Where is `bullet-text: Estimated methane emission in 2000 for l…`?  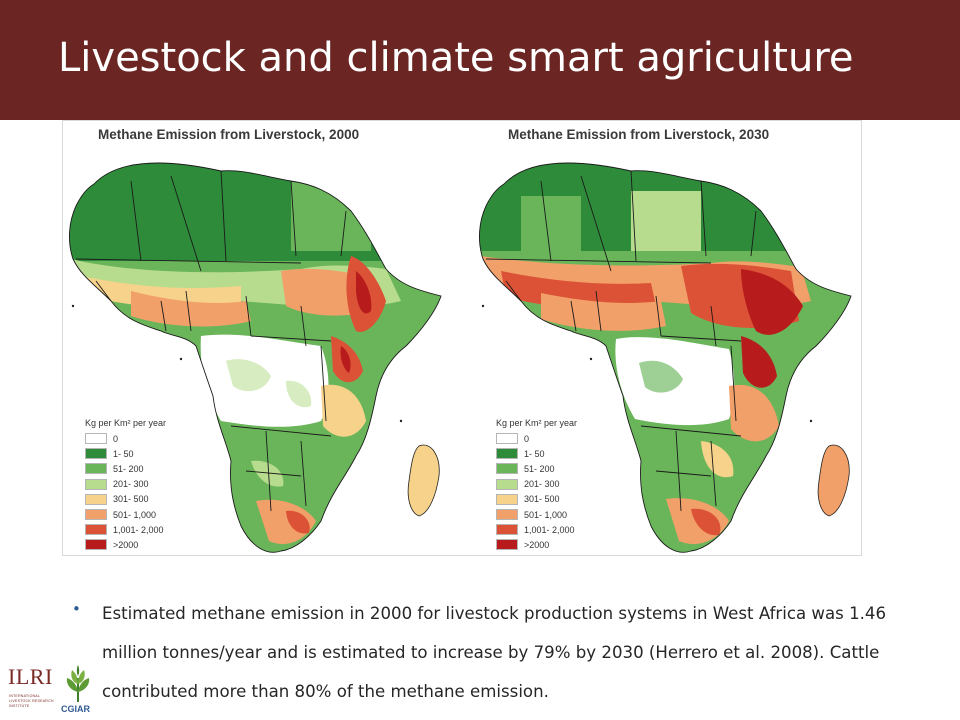
bullet-text: Estimated methane emission in 2000 for l… is located at coordinates (494, 652).